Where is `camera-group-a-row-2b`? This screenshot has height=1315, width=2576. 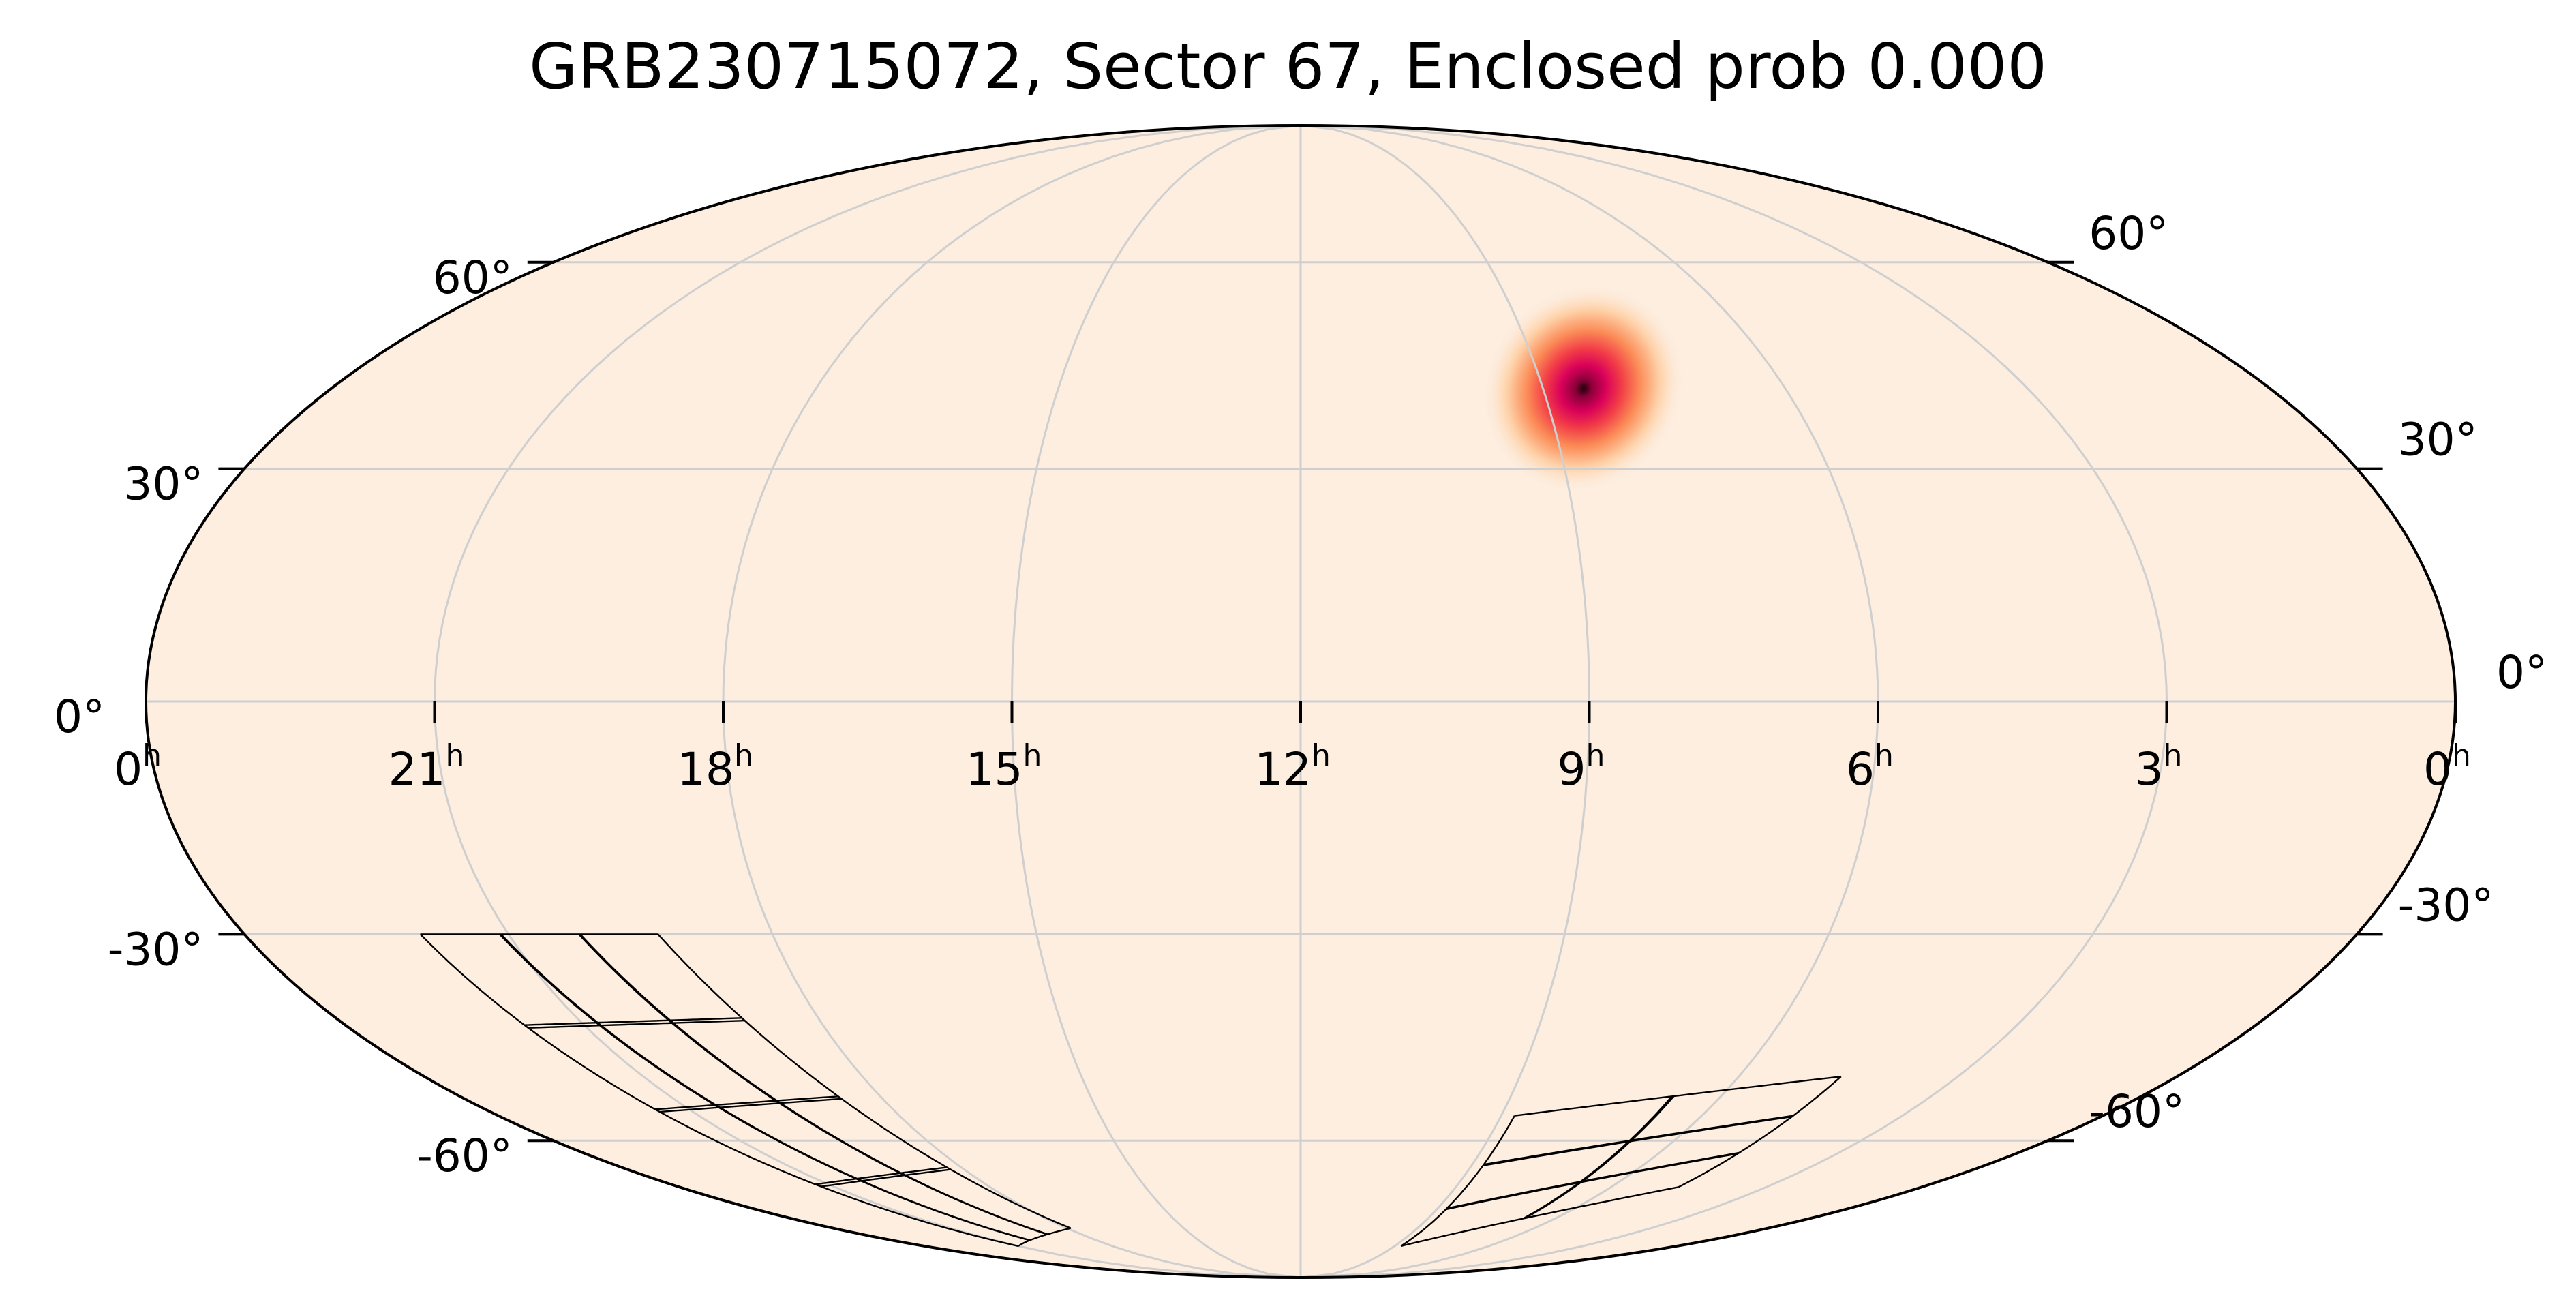 camera-group-a-row-2b is located at coordinates (751, 1105).